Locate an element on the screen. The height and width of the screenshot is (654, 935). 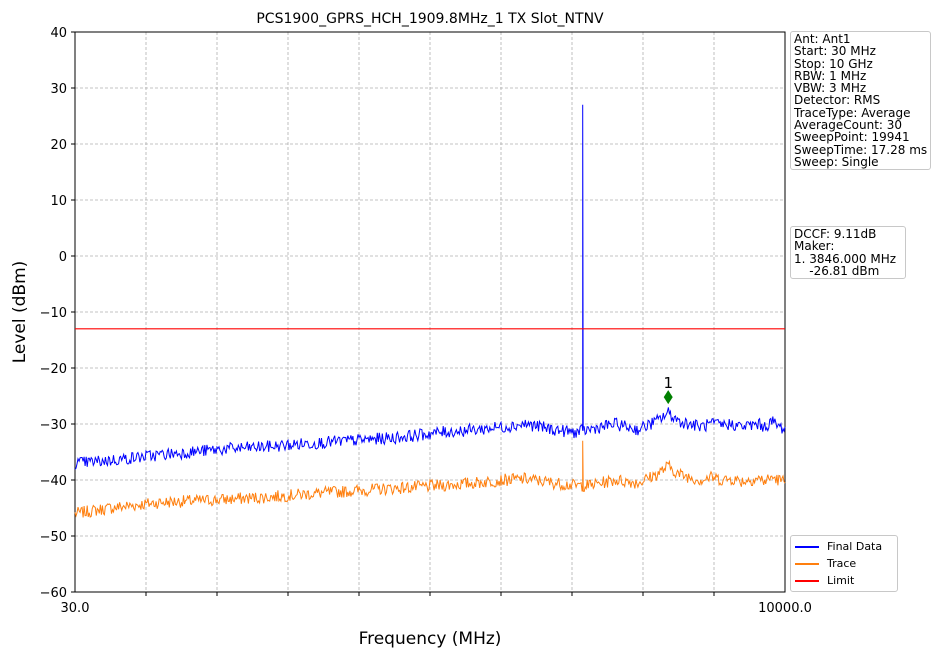
info-line: SweepTime: 17.28 ms is located at coordinates (861, 149).